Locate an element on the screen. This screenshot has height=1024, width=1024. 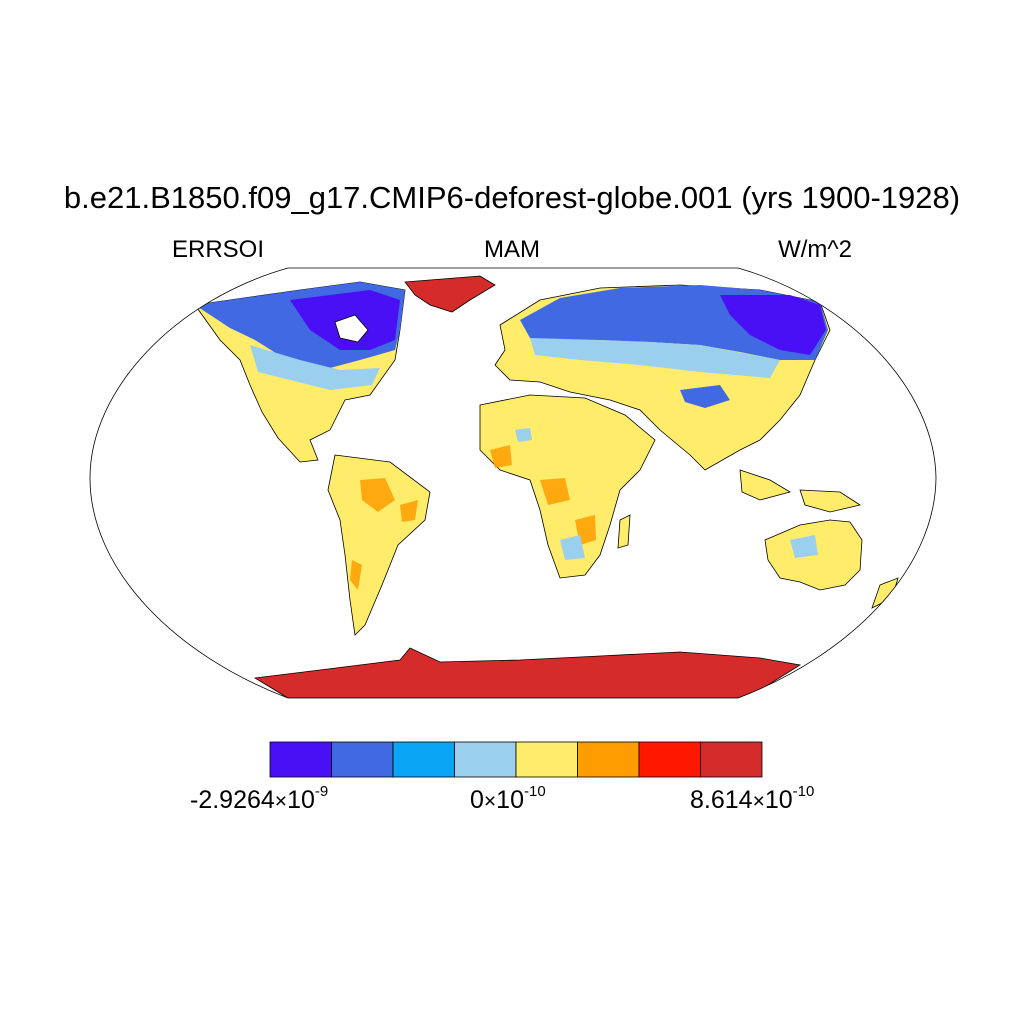
units-label: W/m^2 is located at coordinates (815, 249).